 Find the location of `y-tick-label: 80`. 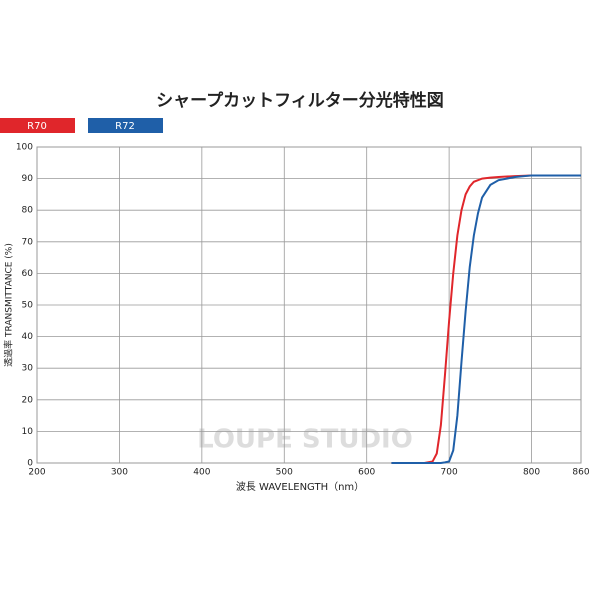

y-tick-label: 80 is located at coordinates (28, 211).